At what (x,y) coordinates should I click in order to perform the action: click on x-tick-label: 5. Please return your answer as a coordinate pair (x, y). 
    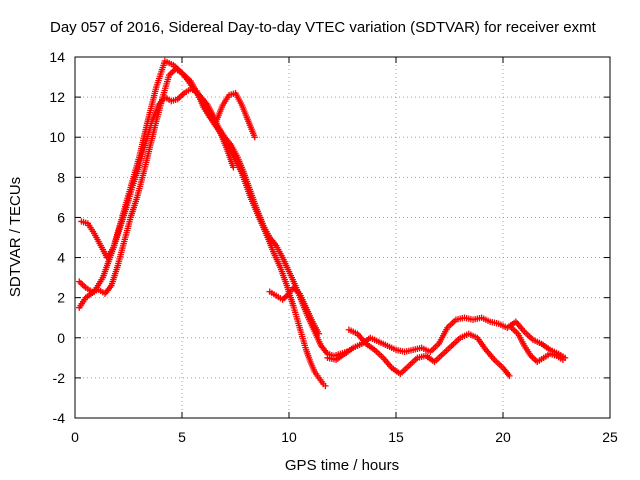
    Looking at the image, I should click on (182, 437).